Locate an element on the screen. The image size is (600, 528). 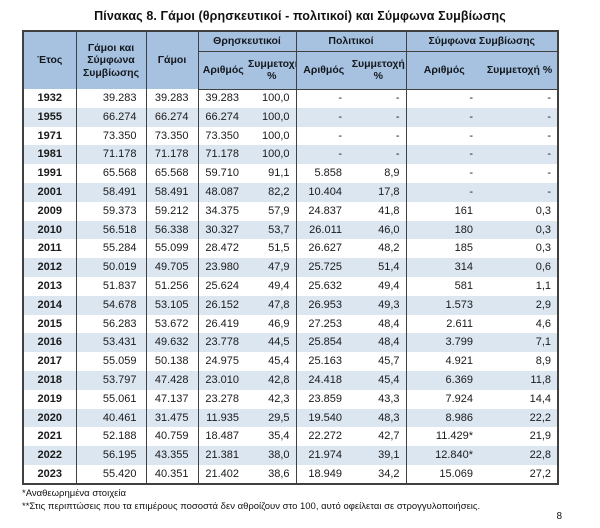
value-cell: 26.627 is located at coordinates (323, 249).